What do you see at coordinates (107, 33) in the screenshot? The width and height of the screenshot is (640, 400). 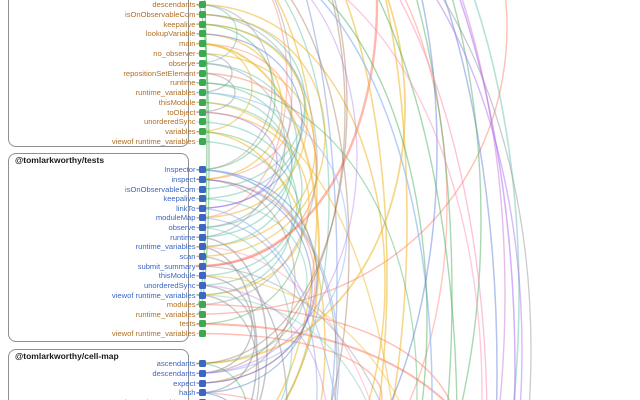 I see `node-row: lookupVariable` at bounding box center [107, 33].